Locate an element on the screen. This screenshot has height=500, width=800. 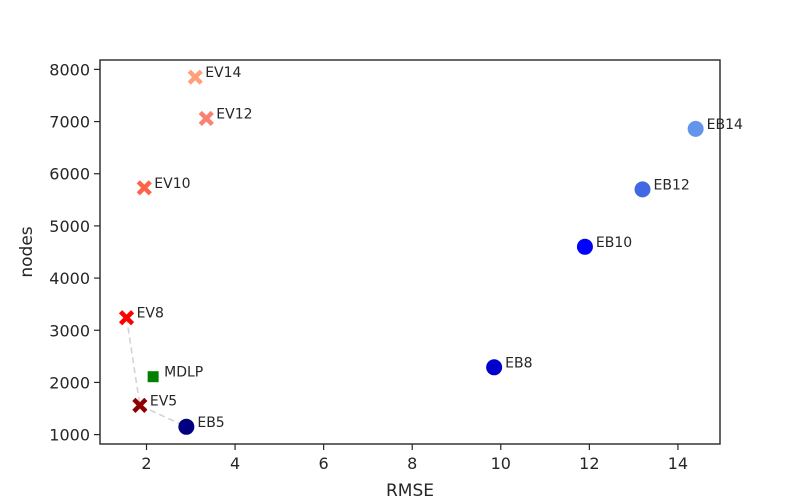
y-tick-label: 8000 is located at coordinates (69, 69).